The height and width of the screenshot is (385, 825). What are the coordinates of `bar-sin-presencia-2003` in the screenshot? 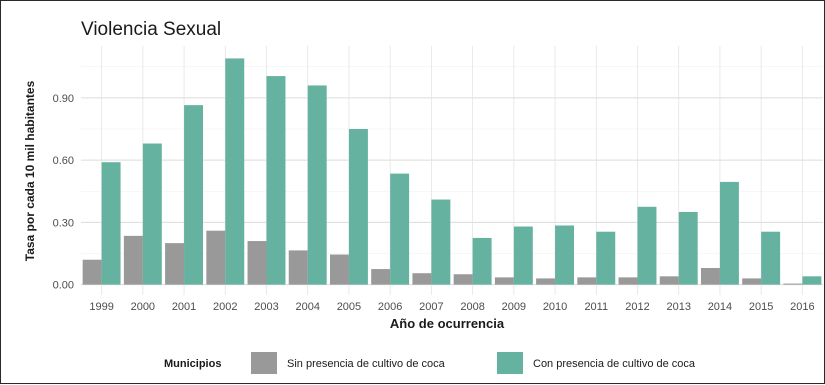 It's located at (257, 263).